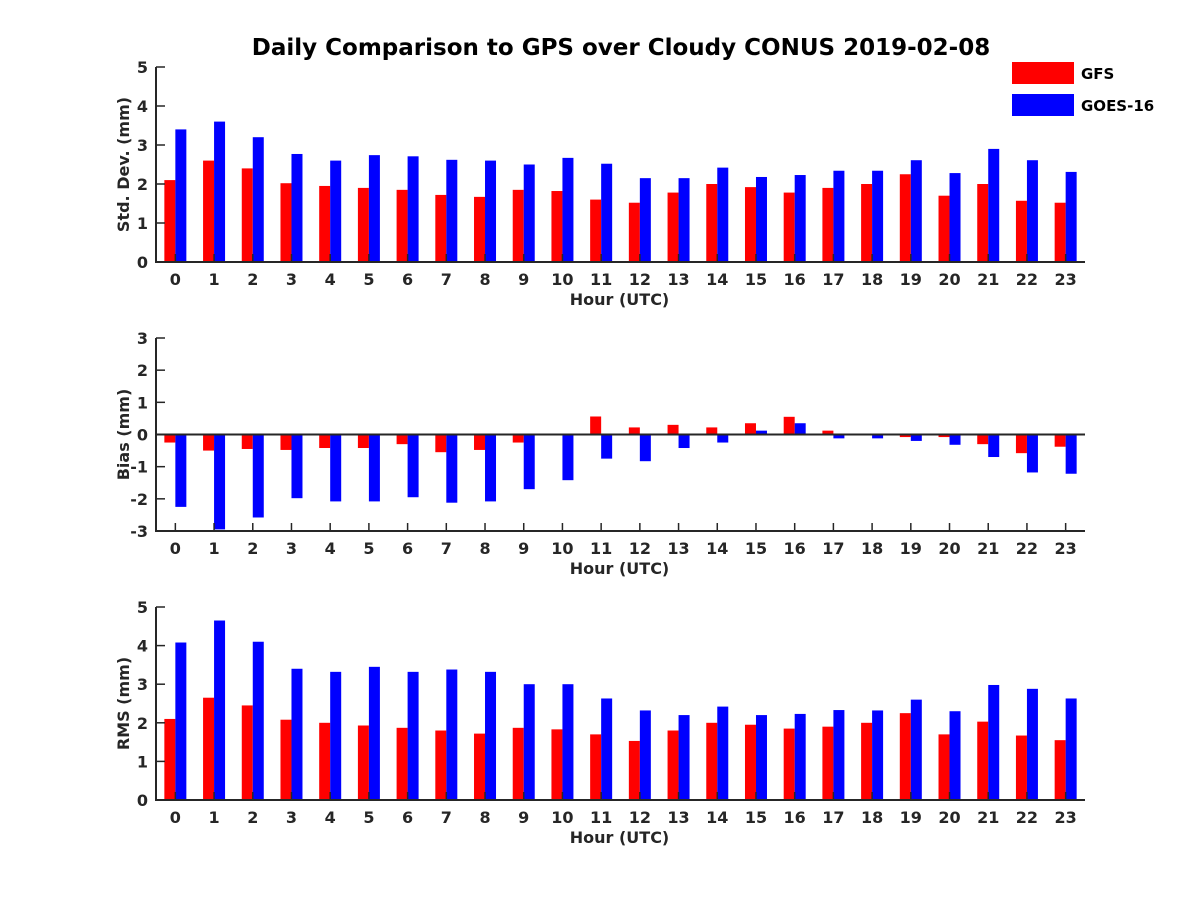 The height and width of the screenshot is (900, 1200). Describe the element at coordinates (368, 817) in the screenshot. I see `x-tick-label: 5` at that location.